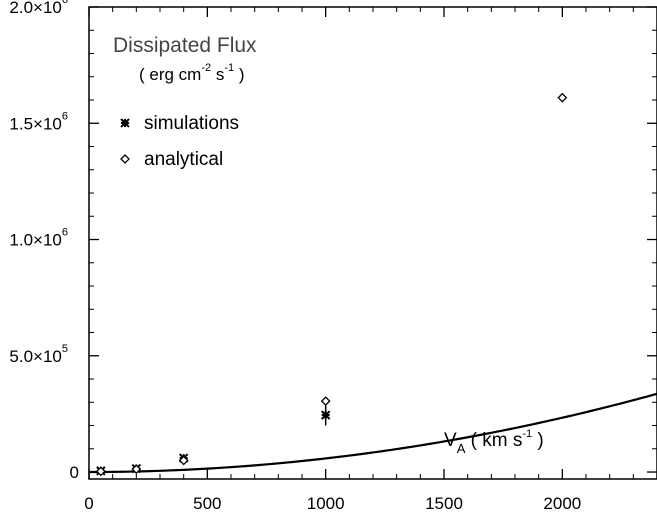 The image size is (657, 515). Describe the element at coordinates (183, 159) in the screenshot. I see `legend-label-analytical: analytical` at that location.